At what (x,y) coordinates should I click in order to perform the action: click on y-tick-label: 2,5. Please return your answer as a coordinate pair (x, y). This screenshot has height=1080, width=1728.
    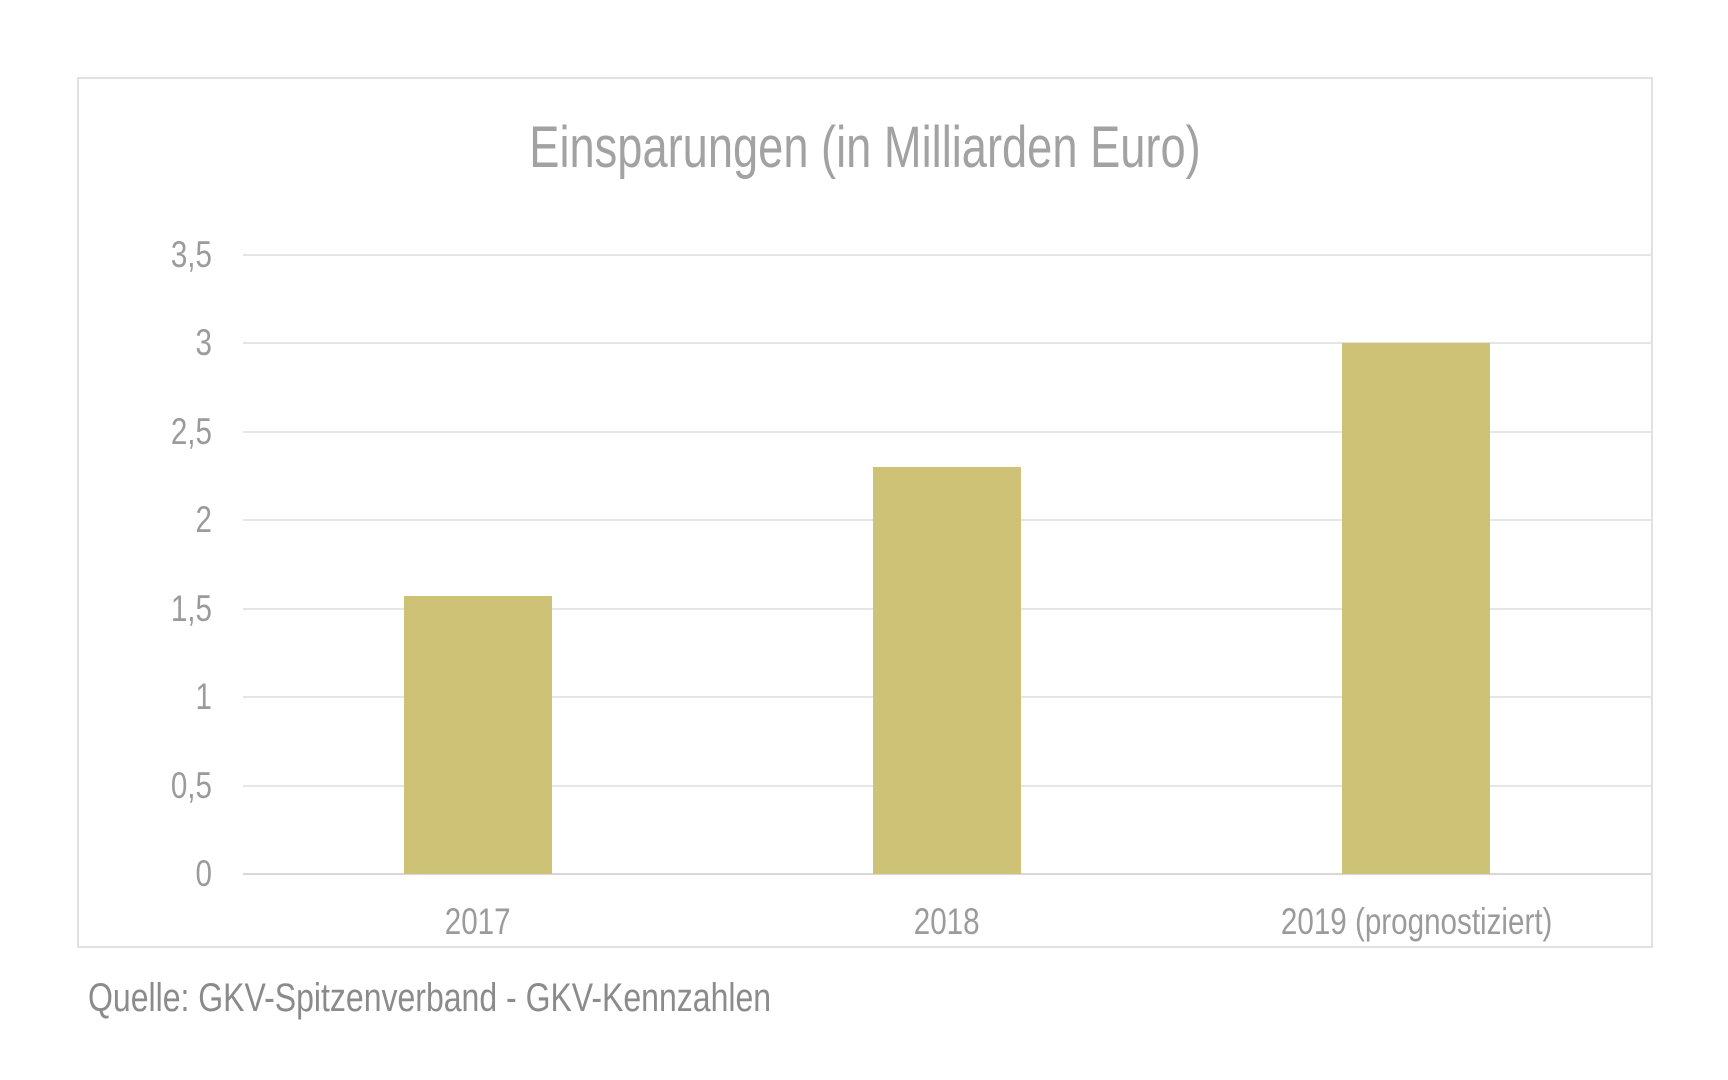
    Looking at the image, I should click on (191, 431).